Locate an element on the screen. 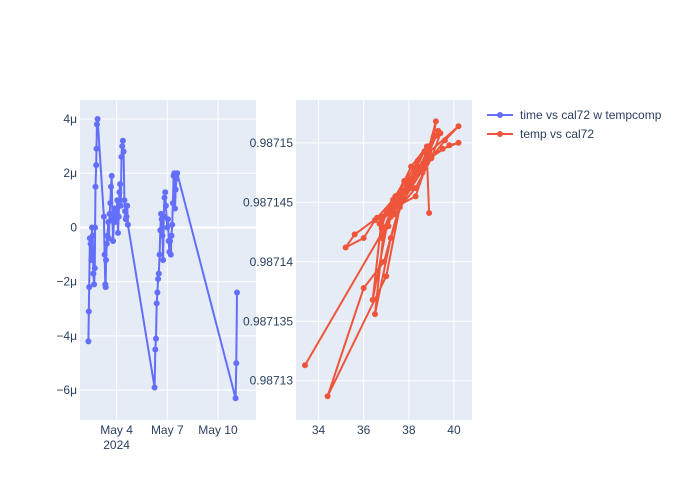 This screenshot has height=500, width=700. legend-item-time-vs-cal72: time vs cal72 w tempcomp is located at coordinates (574, 115).